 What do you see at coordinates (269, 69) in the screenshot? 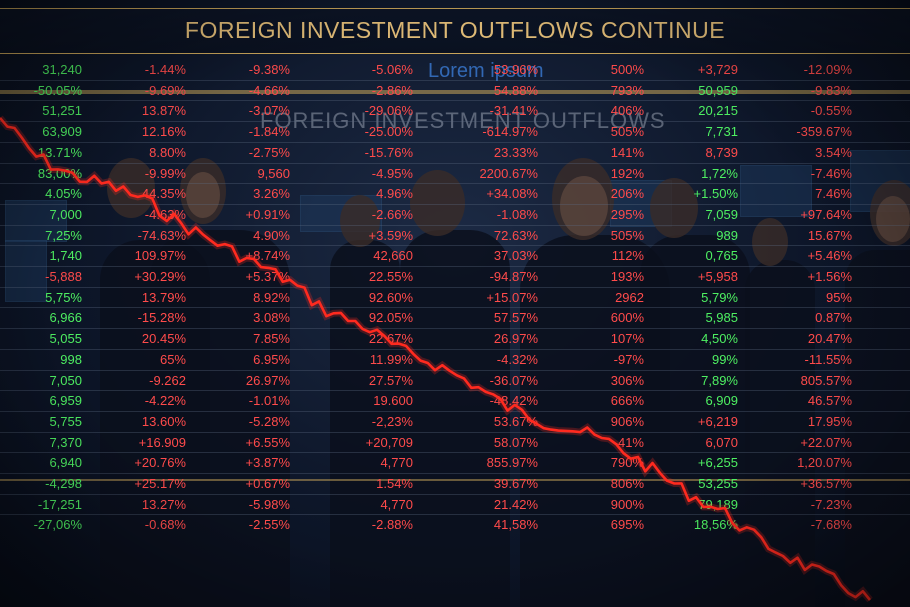
I see `ticker-cell: -9.38%` at bounding box center [269, 69].